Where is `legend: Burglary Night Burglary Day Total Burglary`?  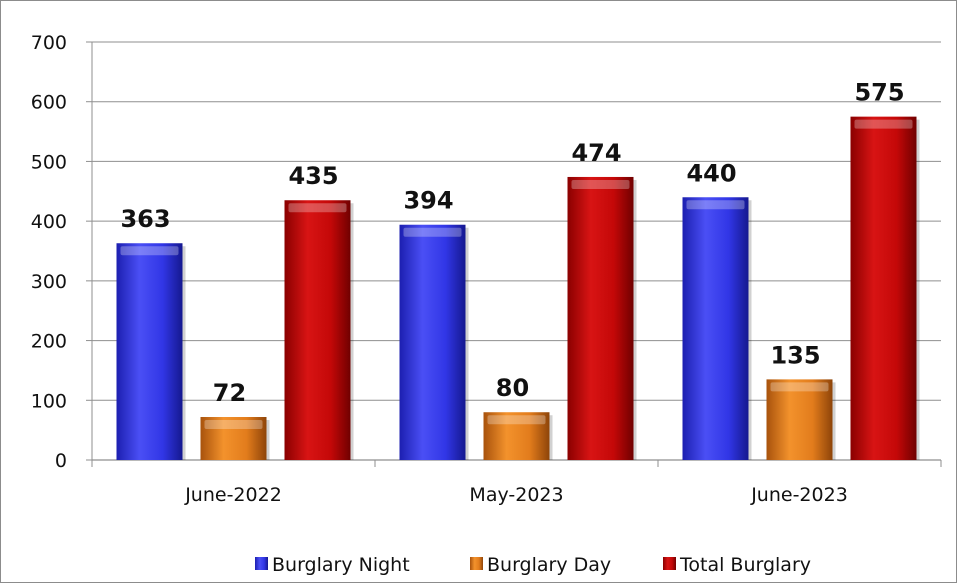
legend: Burglary Night Burglary Day Total Burglary is located at coordinates (533, 565).